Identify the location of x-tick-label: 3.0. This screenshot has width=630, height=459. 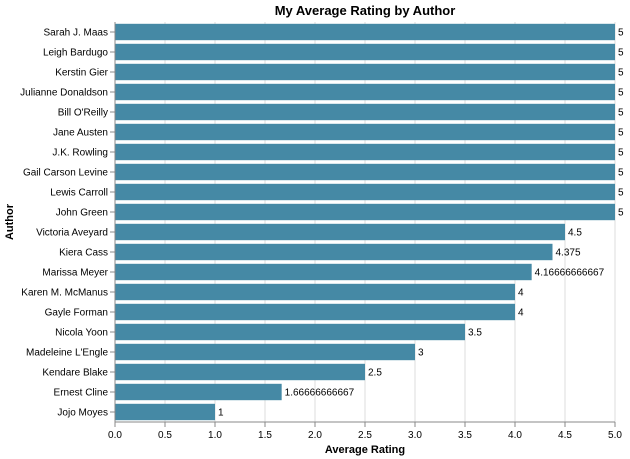
(415, 435).